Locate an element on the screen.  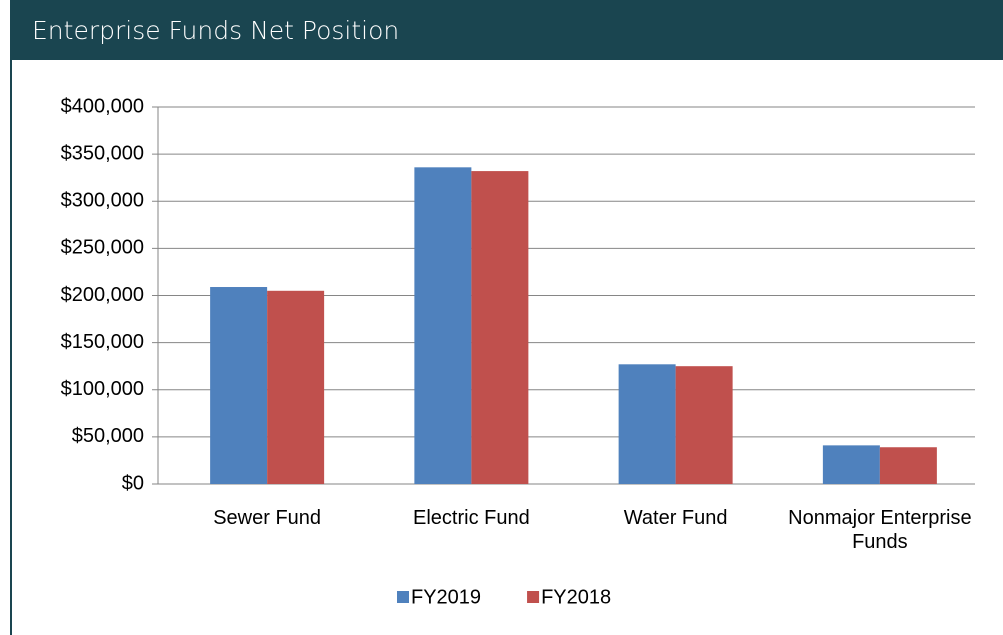
x-tick-label: Nonmajor Enterprise Funds is located at coordinates (880, 530).